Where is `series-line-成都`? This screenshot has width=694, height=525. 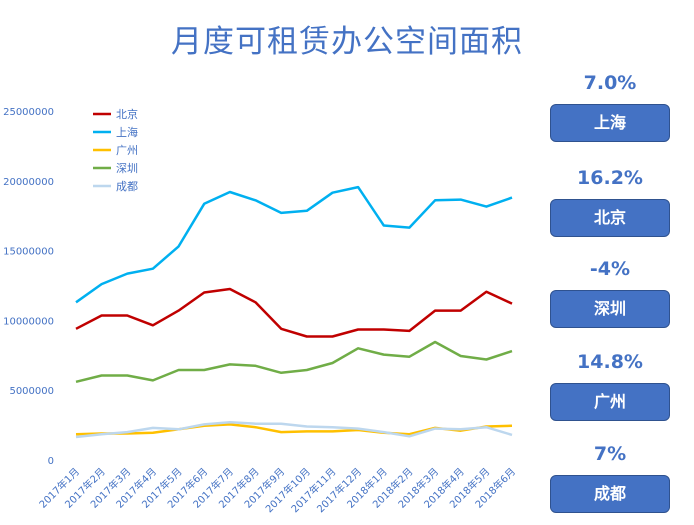 series-line-成都 is located at coordinates (294, 430).